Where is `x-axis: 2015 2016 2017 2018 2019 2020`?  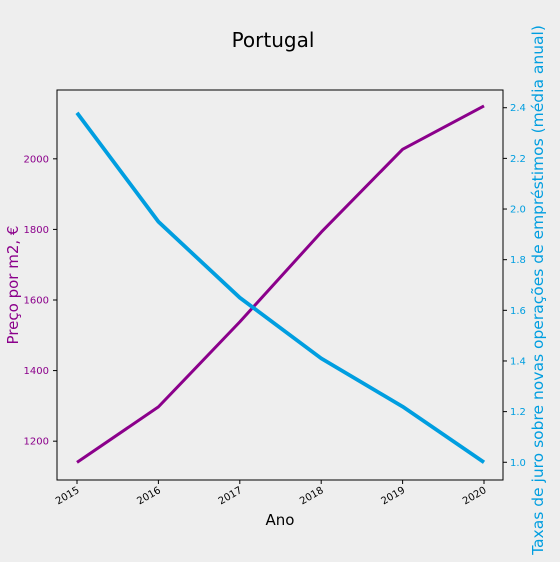
x-axis: 2015 2016 2017 2018 2019 2020 is located at coordinates (271, 493).